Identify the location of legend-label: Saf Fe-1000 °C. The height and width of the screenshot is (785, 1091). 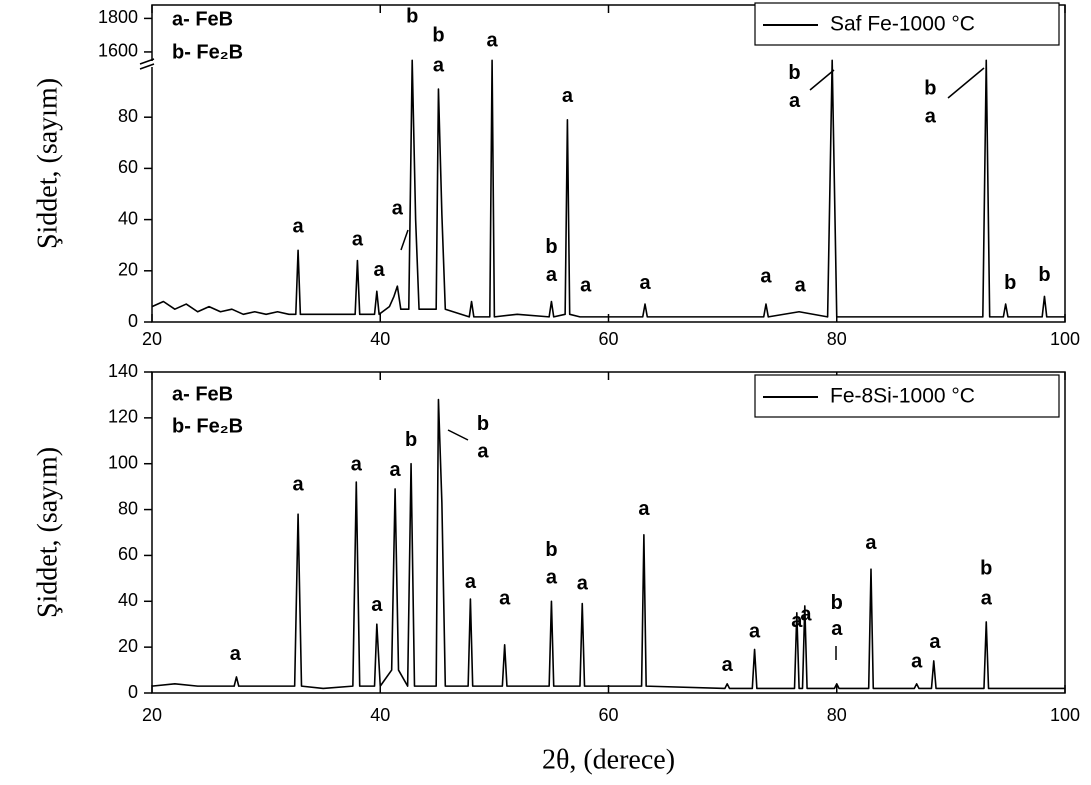
(902, 24).